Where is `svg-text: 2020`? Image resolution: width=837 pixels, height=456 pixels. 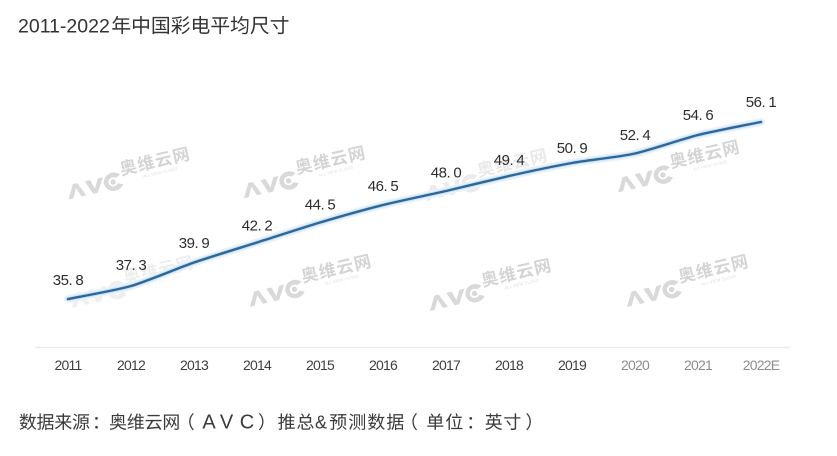 svg-text: 2020 is located at coordinates (635, 365).